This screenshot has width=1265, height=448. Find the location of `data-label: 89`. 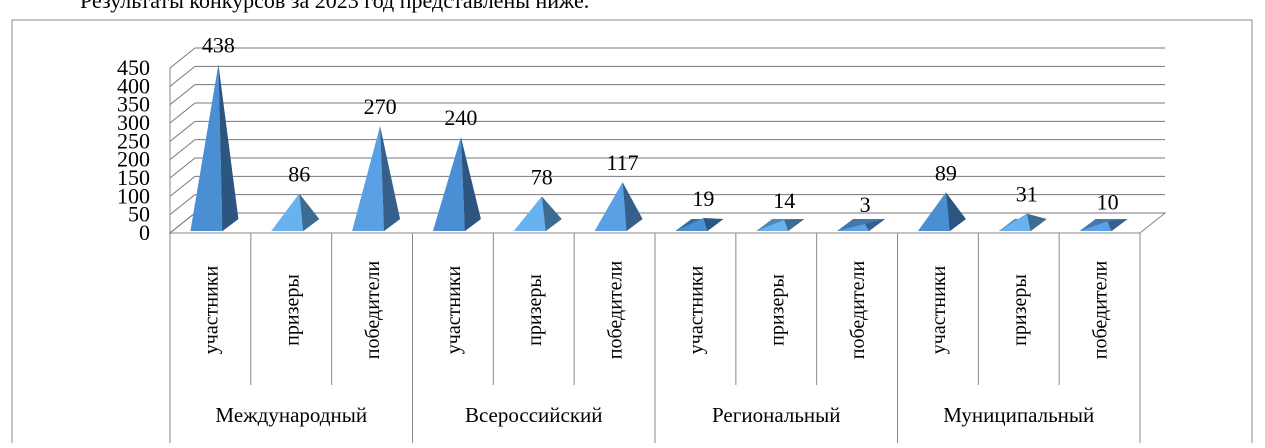

data-label: 89 is located at coordinates (946, 172).